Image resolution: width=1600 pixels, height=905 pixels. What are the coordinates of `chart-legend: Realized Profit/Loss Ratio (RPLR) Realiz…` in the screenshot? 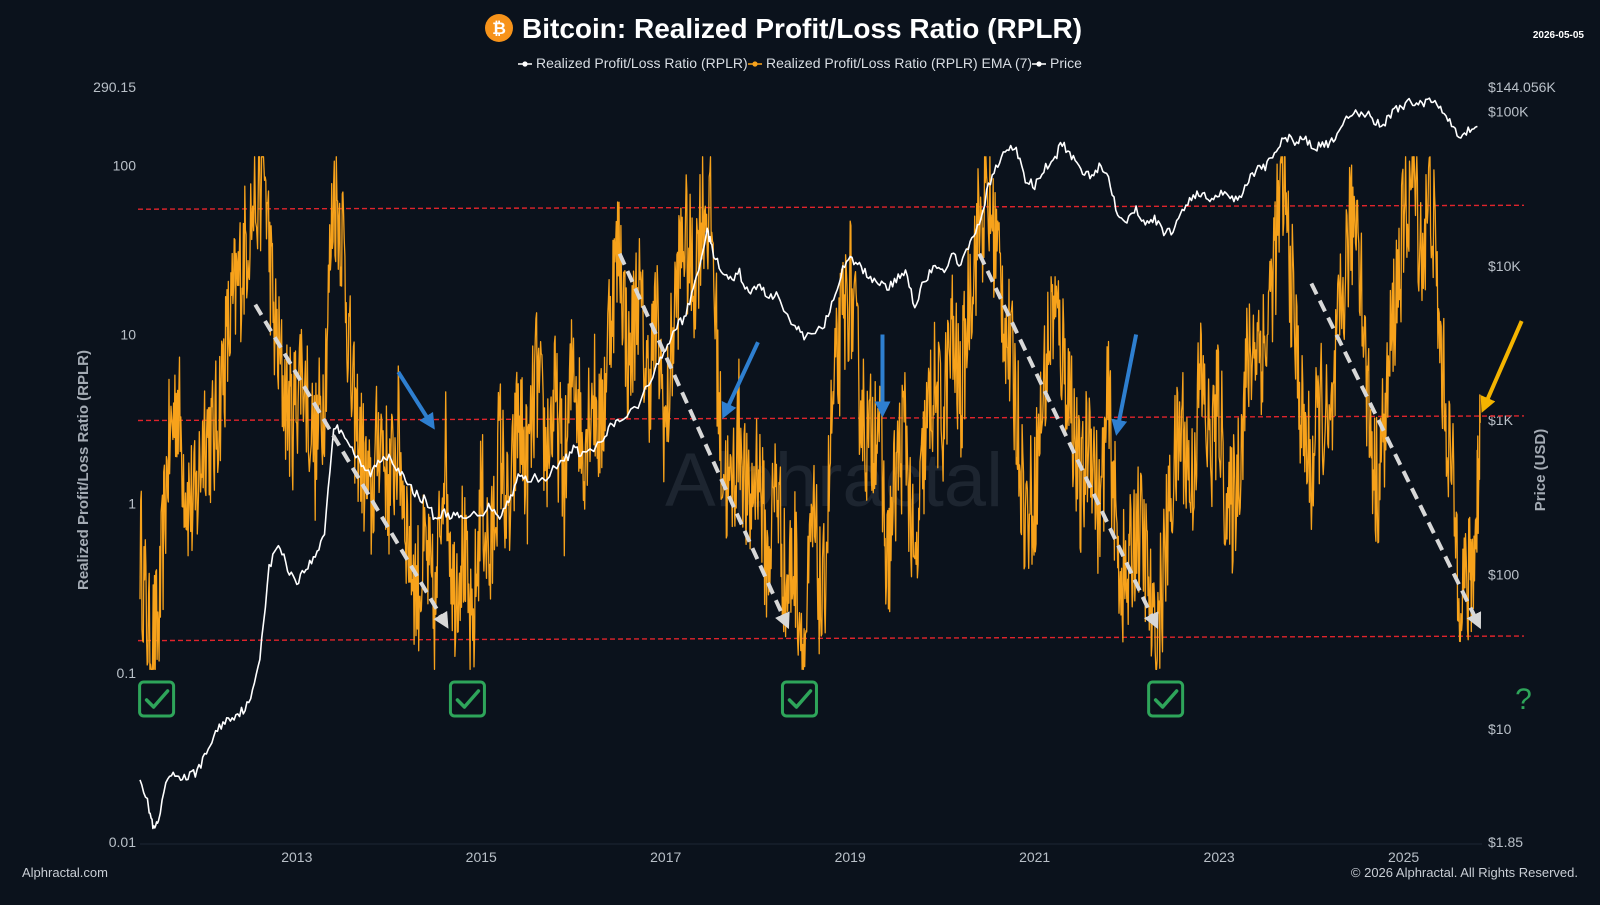 It's located at (800, 63).